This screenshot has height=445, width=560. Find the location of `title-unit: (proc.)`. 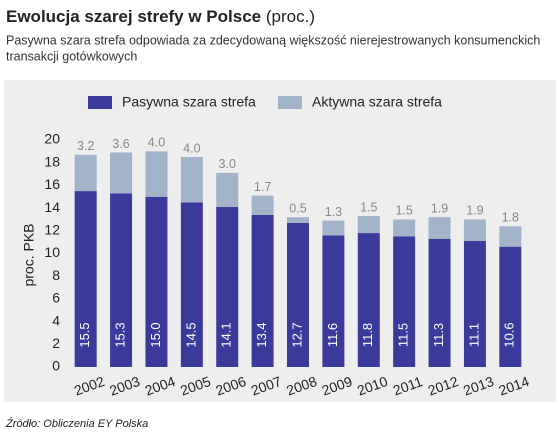

title-unit: (proc.) is located at coordinates (290, 16).